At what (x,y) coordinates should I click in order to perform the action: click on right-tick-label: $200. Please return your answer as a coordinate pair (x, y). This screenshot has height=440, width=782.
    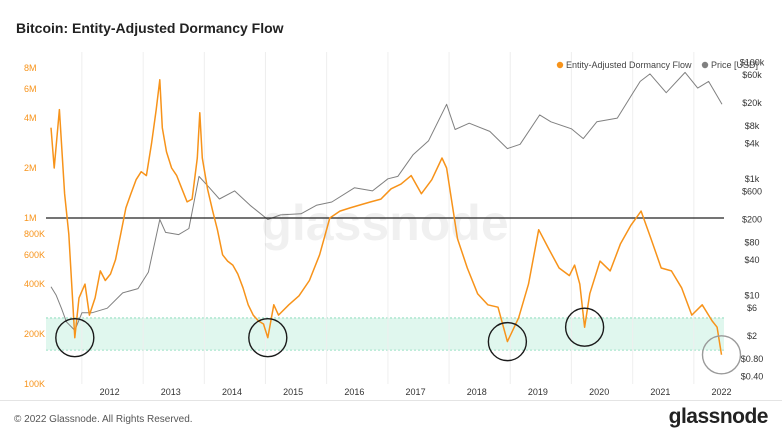
    Looking at the image, I should click on (752, 219).